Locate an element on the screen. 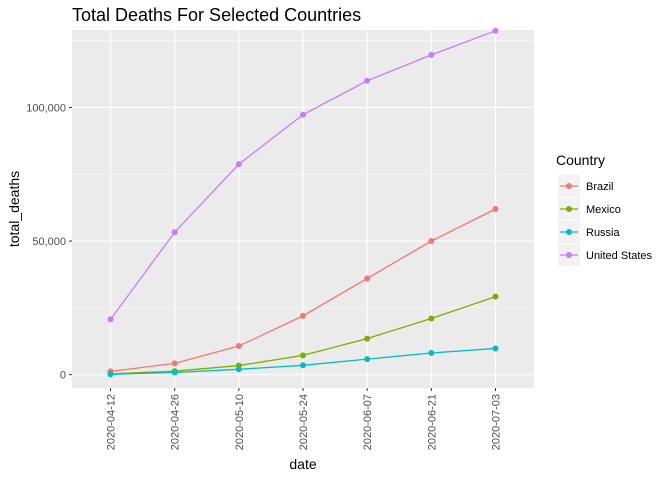 This screenshot has height=480, width=672. chart-title: Total Deaths For Selected Countries is located at coordinates (216, 15).